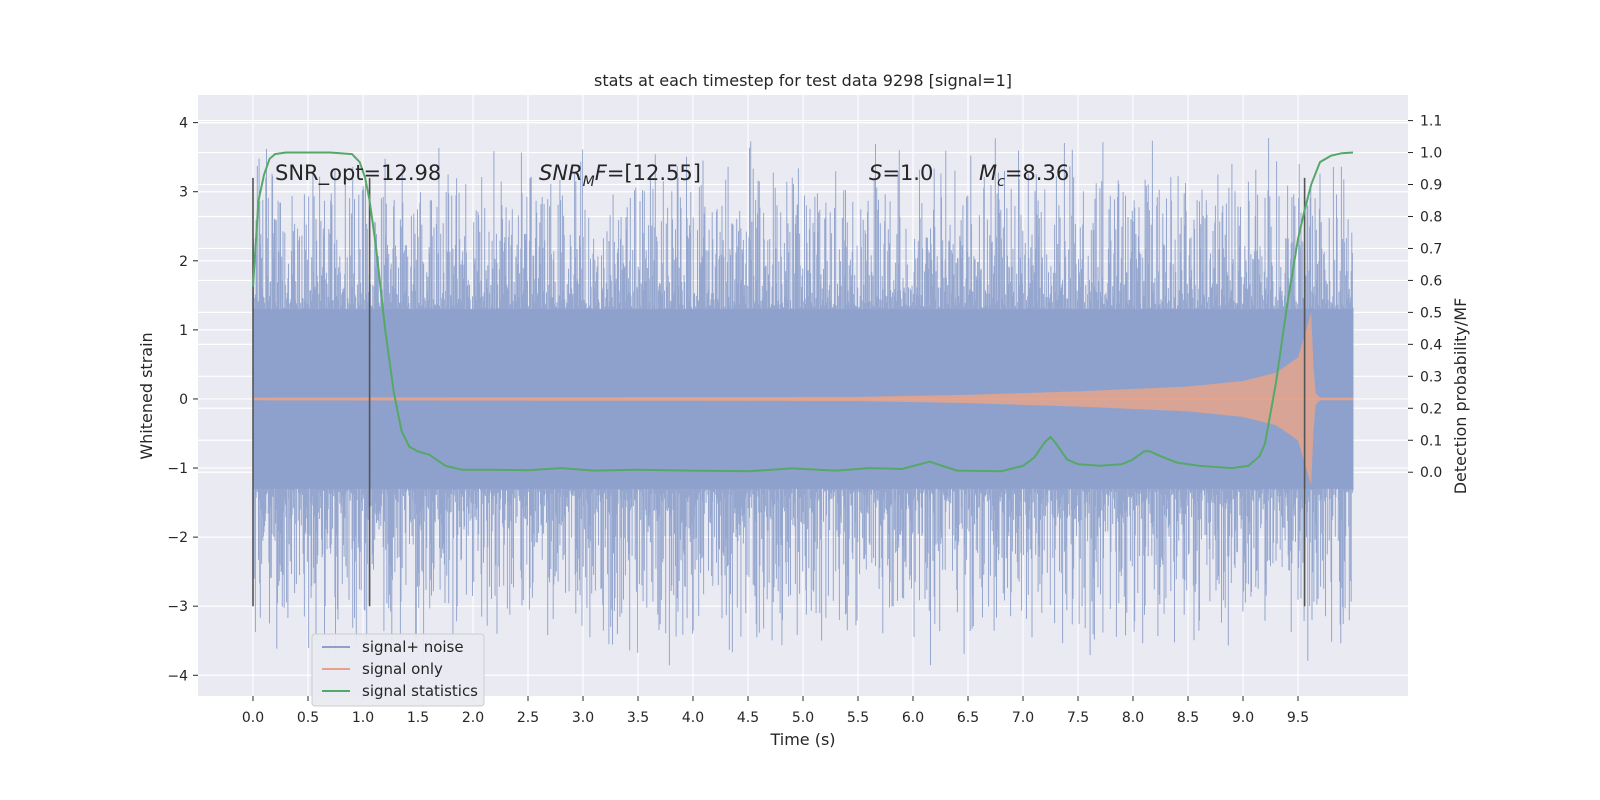 The width and height of the screenshot is (1600, 800). What do you see at coordinates (183, 262) in the screenshot?
I see `y-tick-label: 2` at bounding box center [183, 262].